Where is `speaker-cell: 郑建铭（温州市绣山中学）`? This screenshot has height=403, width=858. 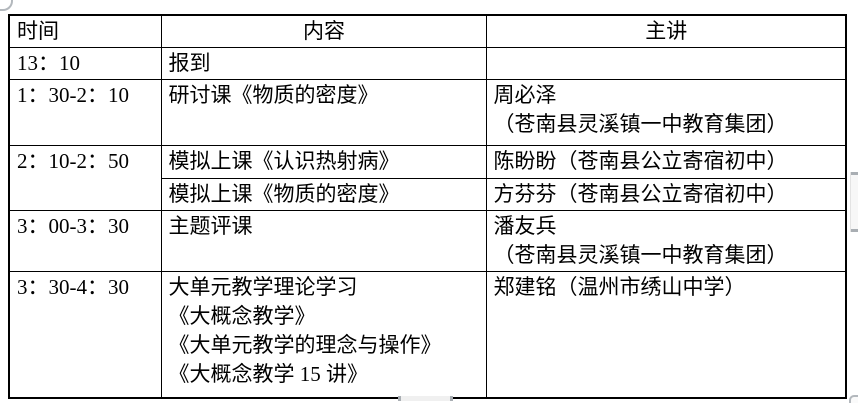 speaker-cell: 郑建铭（温州市绣山中学） is located at coordinates (666, 334).